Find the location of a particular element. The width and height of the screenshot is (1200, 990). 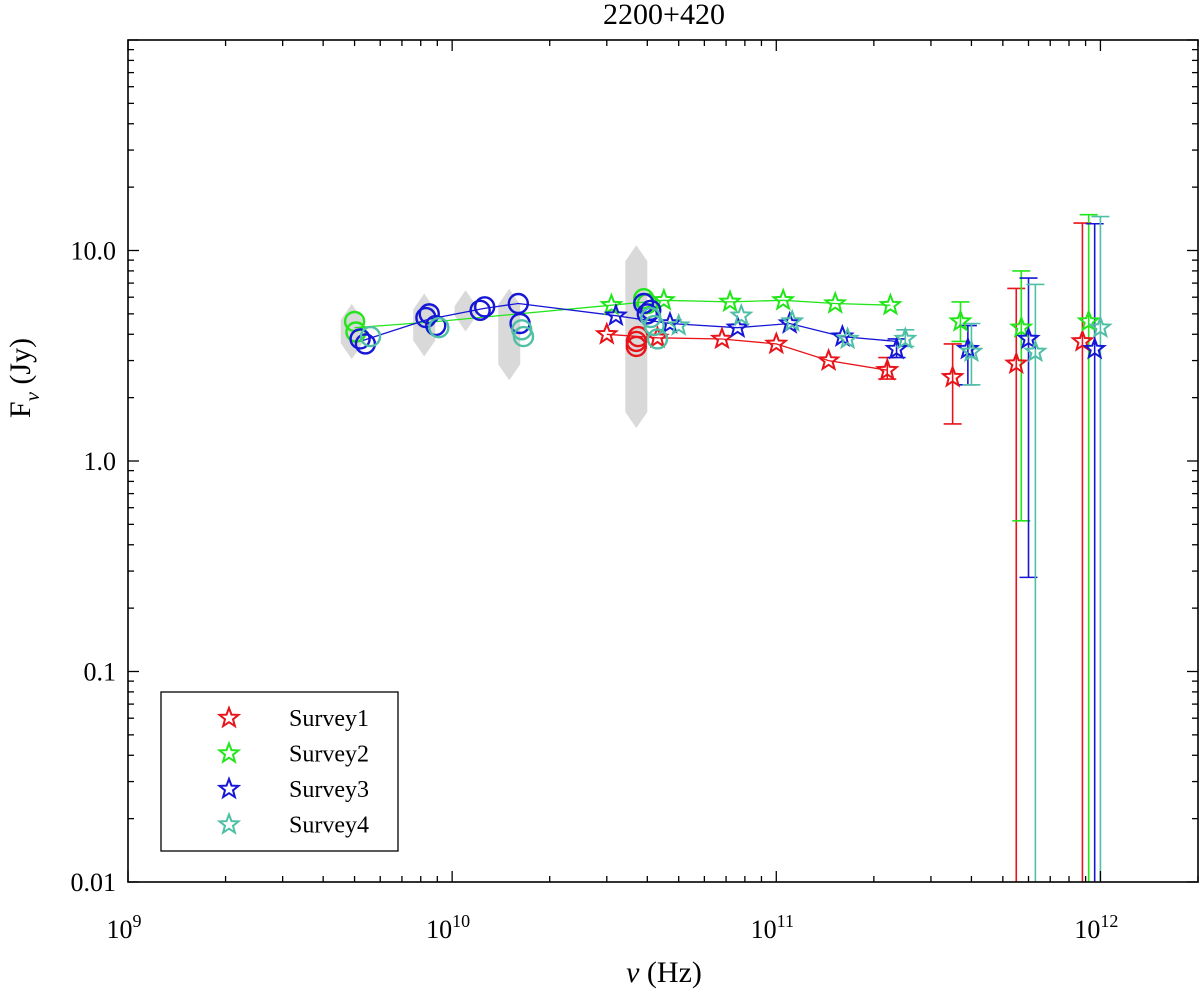

chart-title: 2200+420 is located at coordinates (664, 15).